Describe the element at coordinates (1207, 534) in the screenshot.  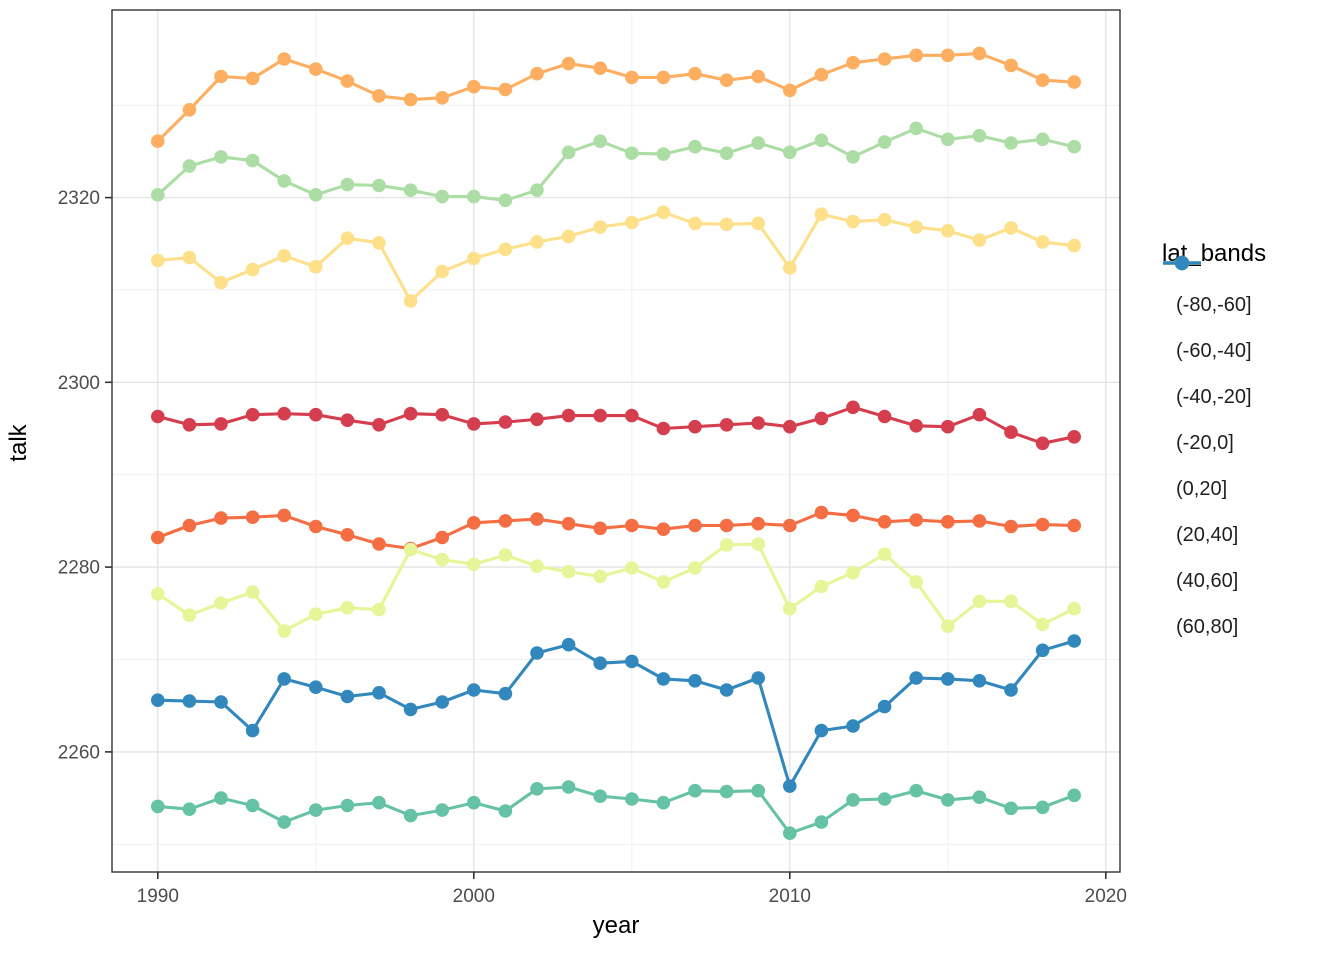
I see `legend-item-label: (20,40]` at that location.